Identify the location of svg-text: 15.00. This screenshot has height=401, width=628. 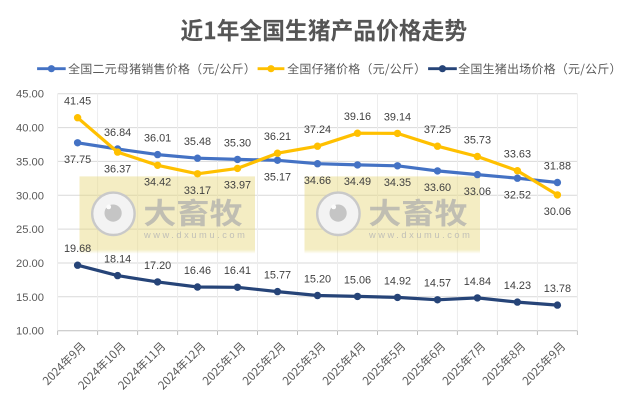
(30, 298).